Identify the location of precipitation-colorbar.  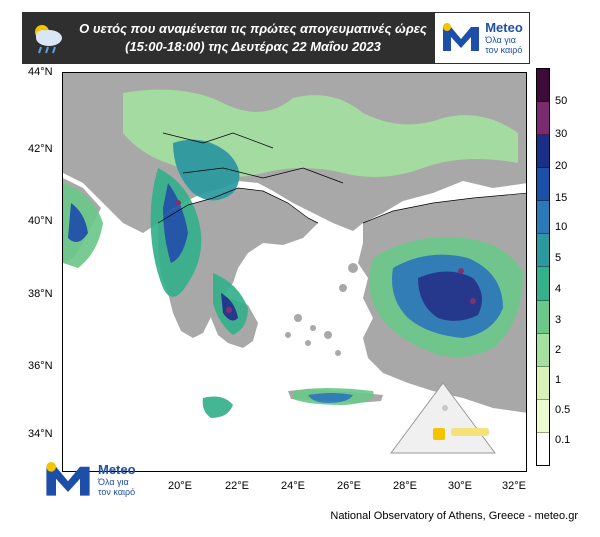
(543, 267).